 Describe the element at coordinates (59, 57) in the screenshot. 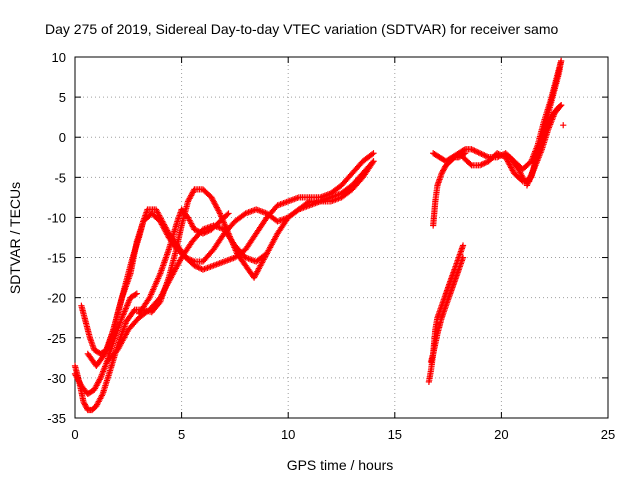

I see `y-tick-label: 10` at that location.